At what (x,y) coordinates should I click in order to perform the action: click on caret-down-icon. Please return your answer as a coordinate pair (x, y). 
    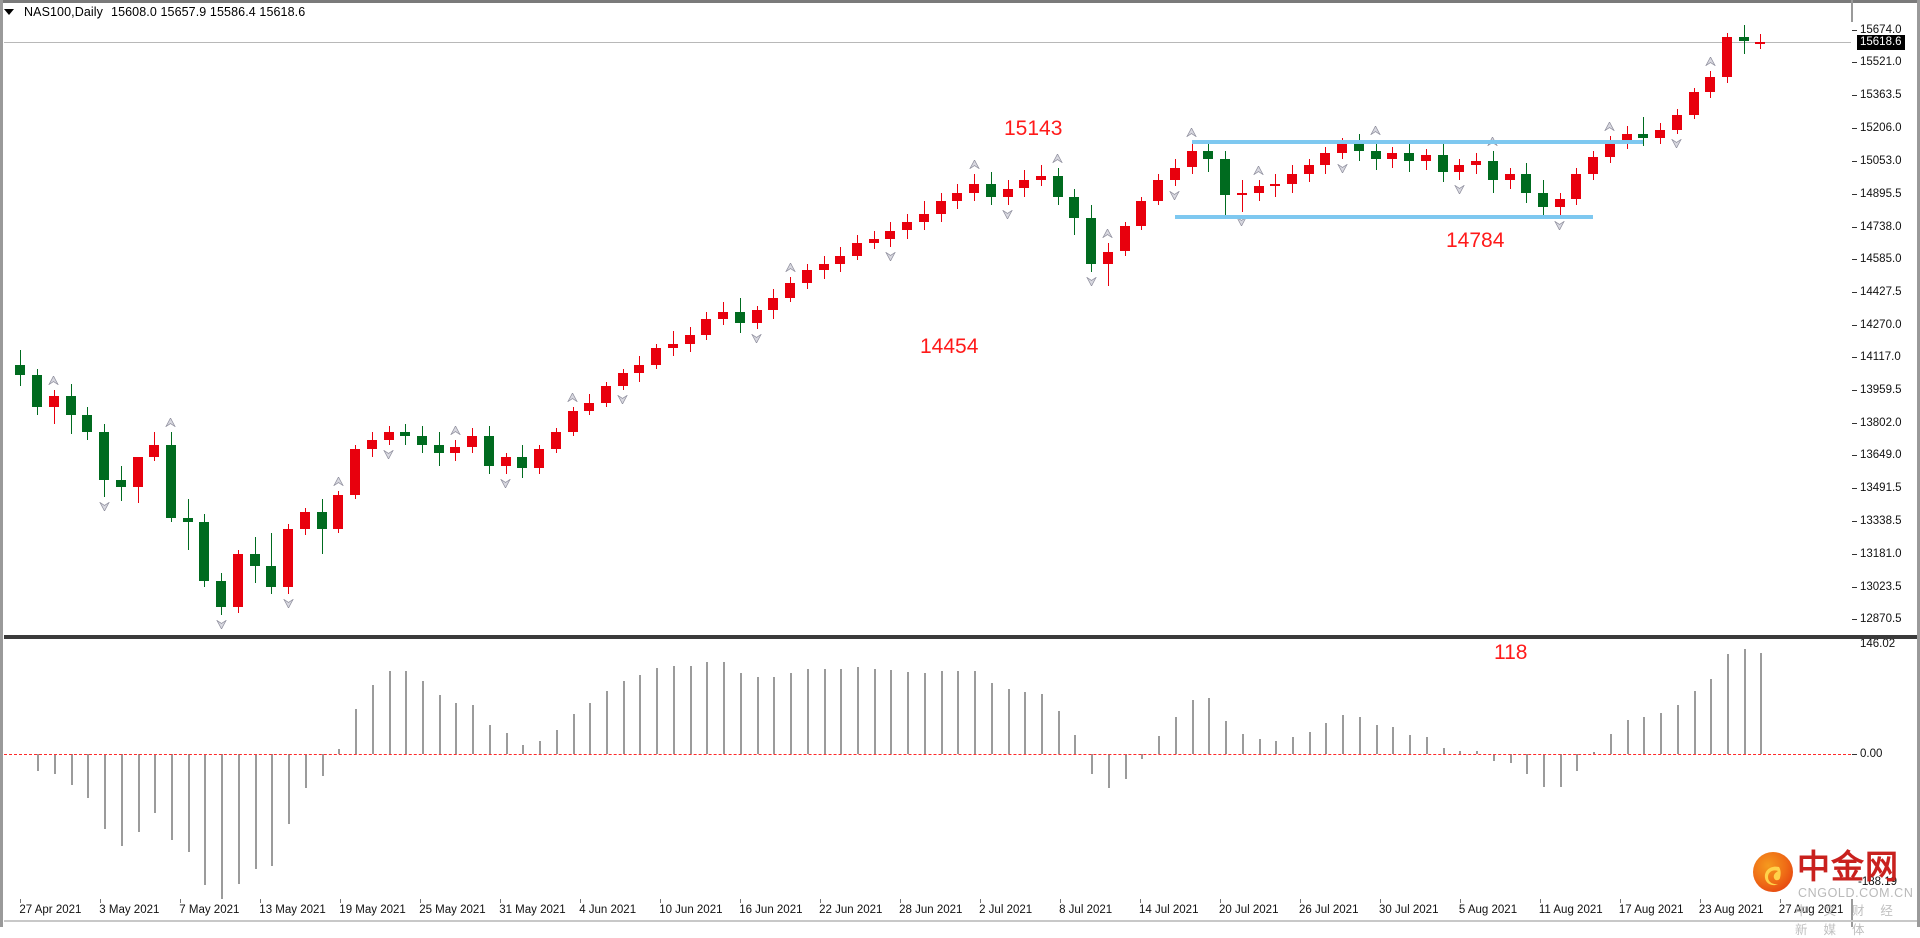
    Looking at the image, I should click on (9, 12).